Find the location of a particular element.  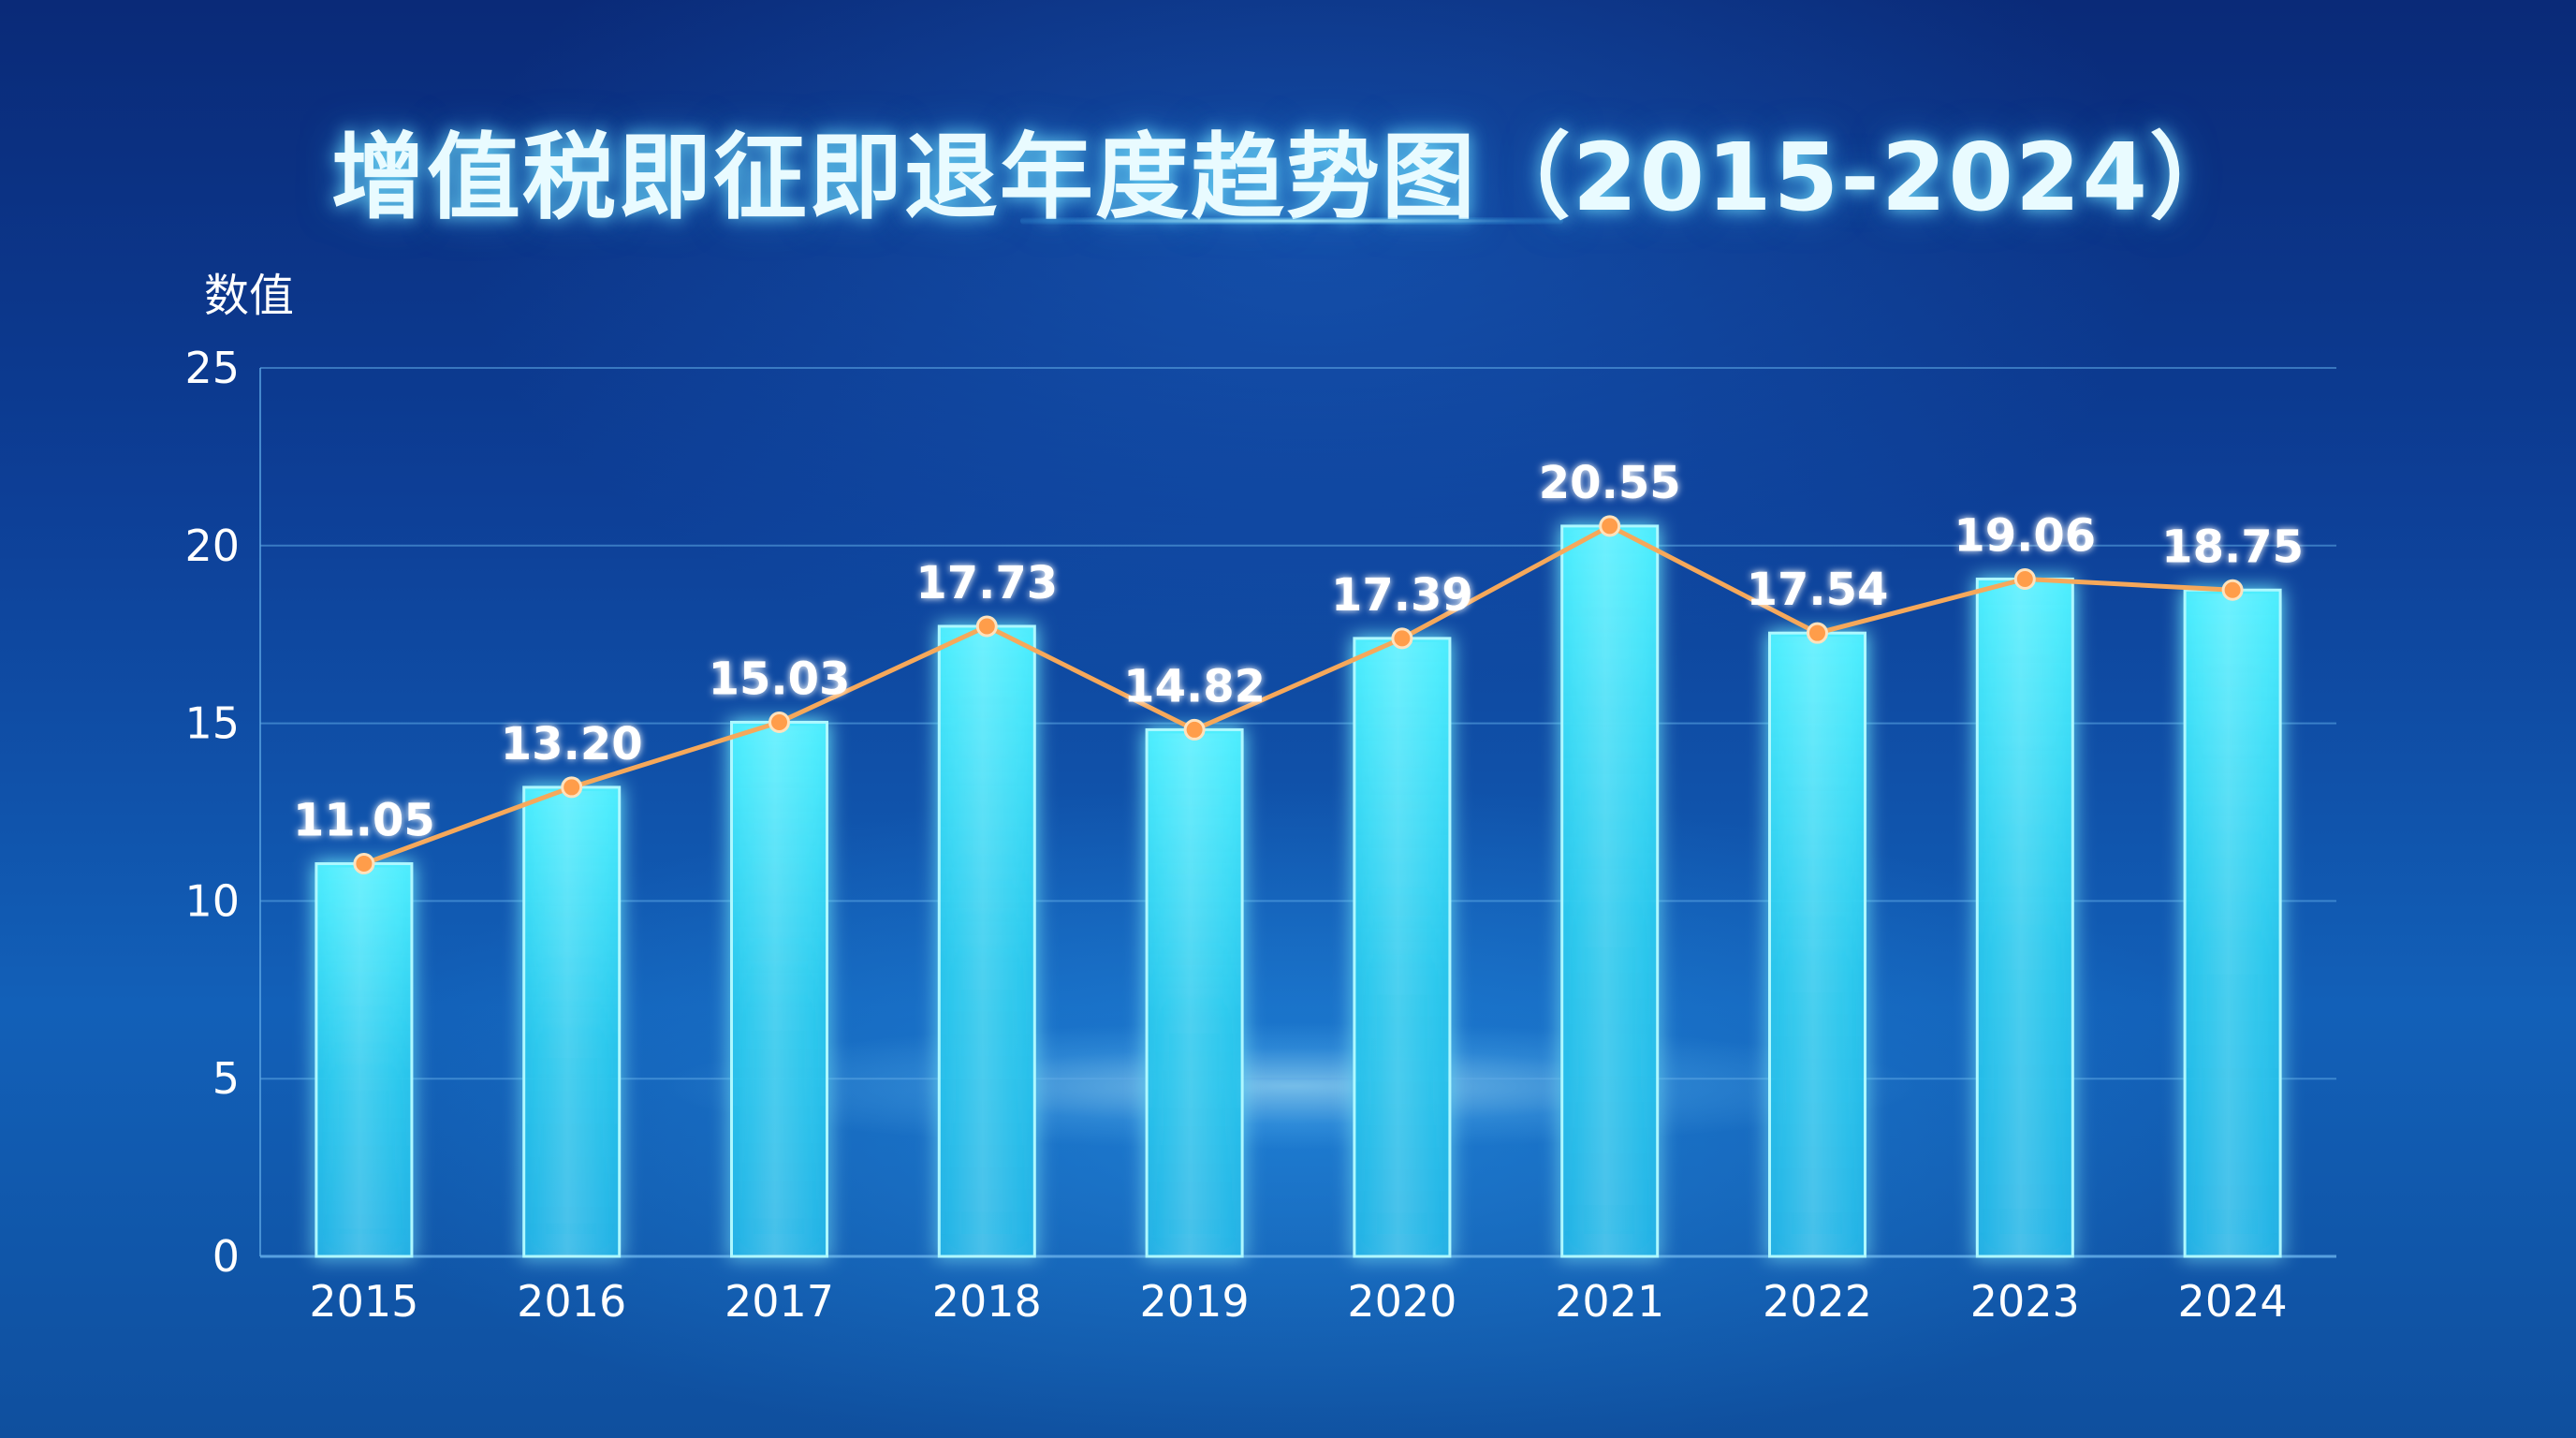

value-label-2021: 20.55 is located at coordinates (1610, 483).